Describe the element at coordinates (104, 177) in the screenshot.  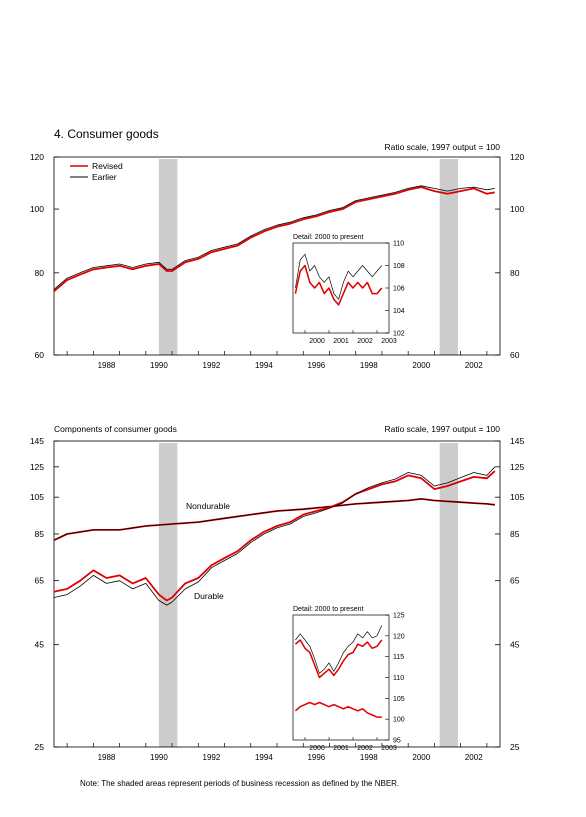
I see `legend-label-earlier: Earlier` at that location.